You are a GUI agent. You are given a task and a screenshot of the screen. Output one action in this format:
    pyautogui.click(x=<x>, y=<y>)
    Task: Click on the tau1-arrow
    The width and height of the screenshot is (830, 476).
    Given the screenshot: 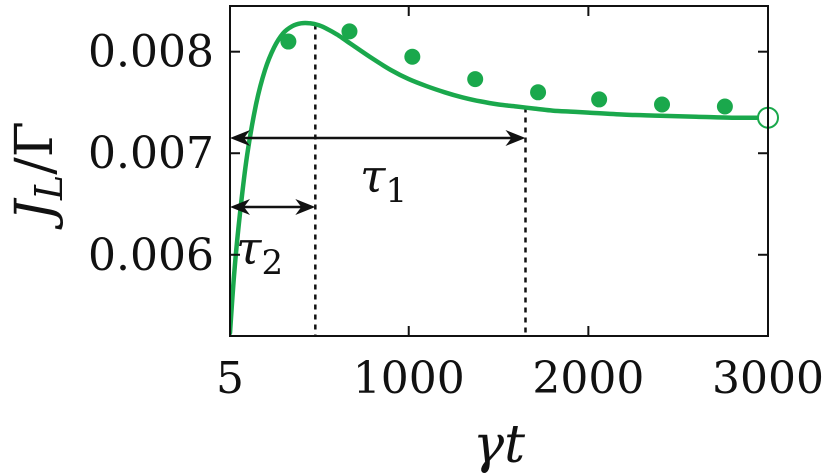 What is the action you would take?
    pyautogui.click(x=378, y=138)
    